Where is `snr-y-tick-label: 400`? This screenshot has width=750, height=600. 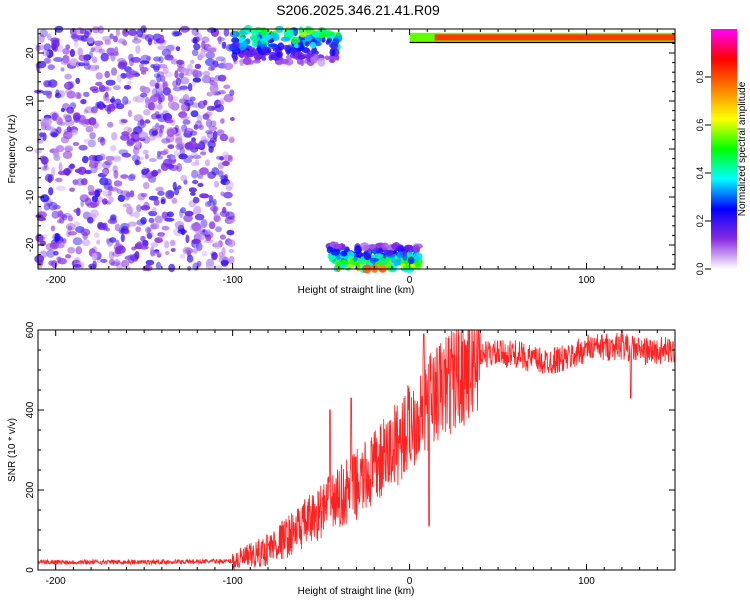 snr-y-tick-label: 400 is located at coordinates (30, 409).